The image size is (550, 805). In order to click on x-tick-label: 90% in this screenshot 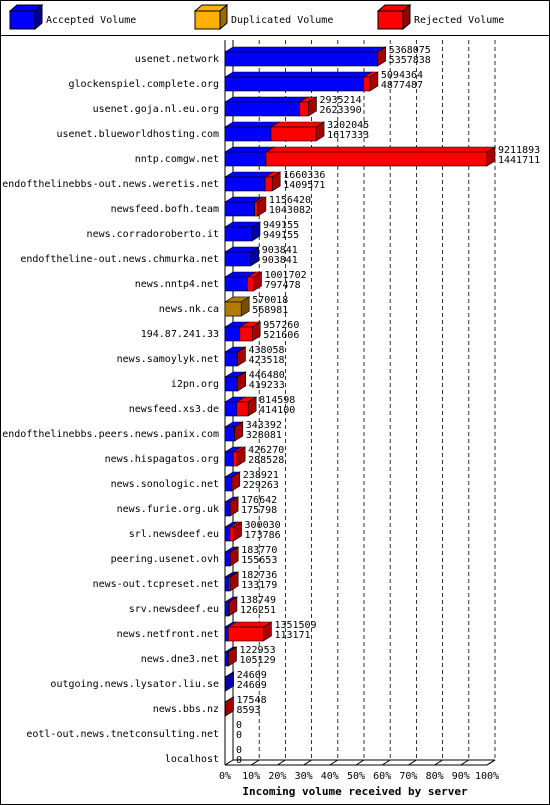, I will do `click(461, 776)`.